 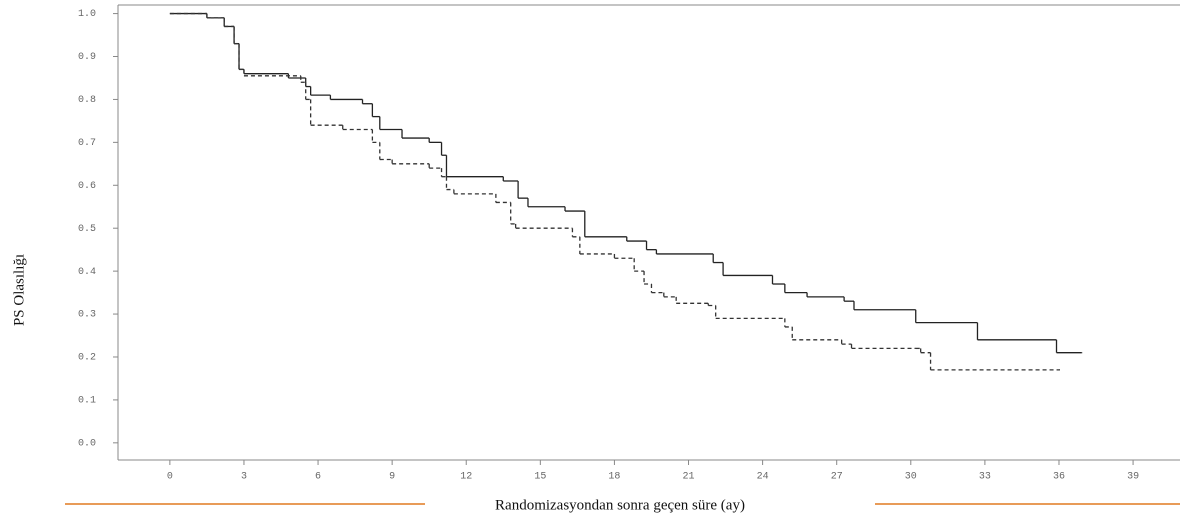 What do you see at coordinates (911, 477) in the screenshot?
I see `x-tick-label: 30` at bounding box center [911, 477].